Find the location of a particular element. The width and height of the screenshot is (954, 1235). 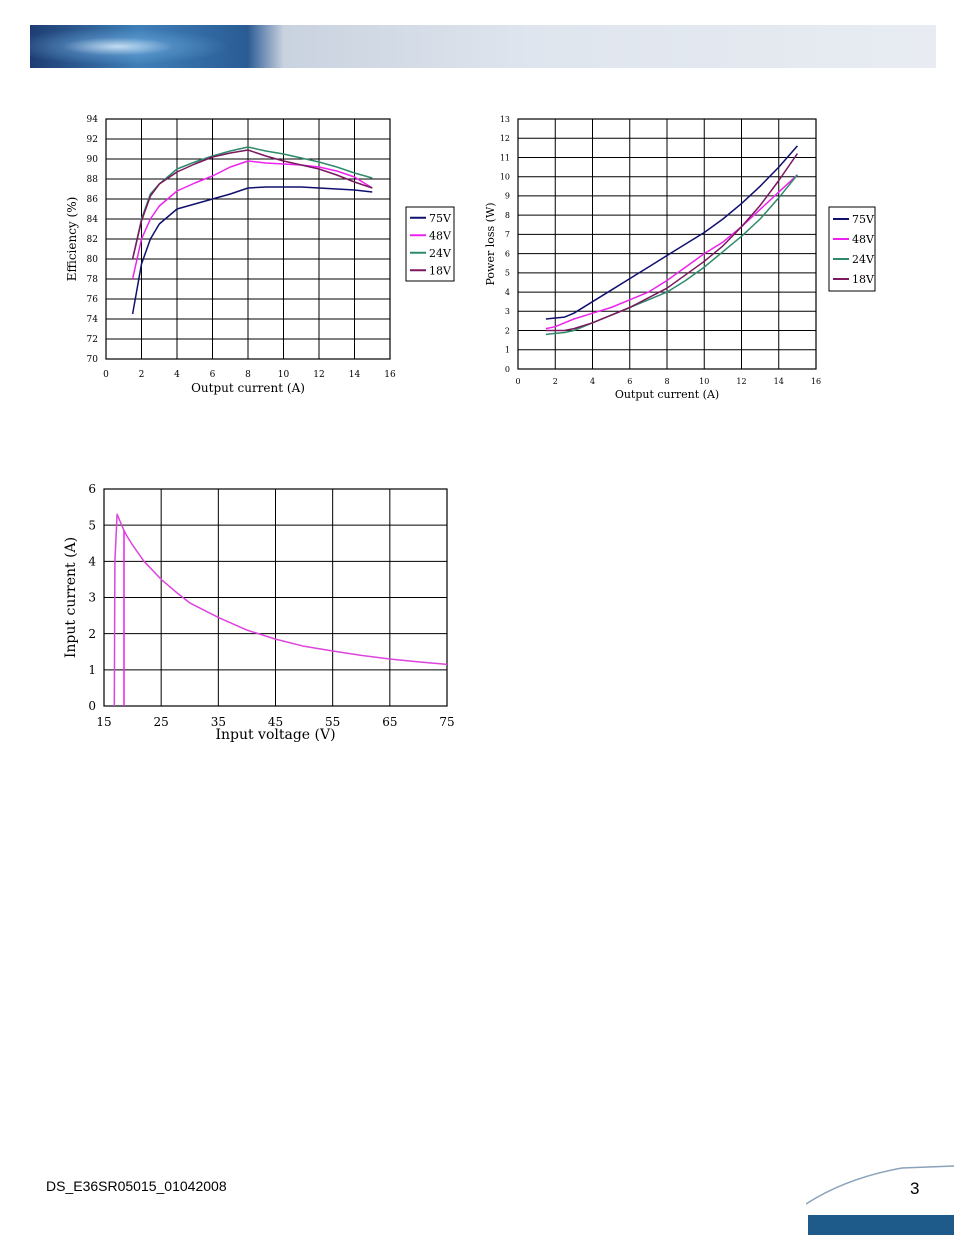

x-tick-label: 45 is located at coordinates (275, 722).